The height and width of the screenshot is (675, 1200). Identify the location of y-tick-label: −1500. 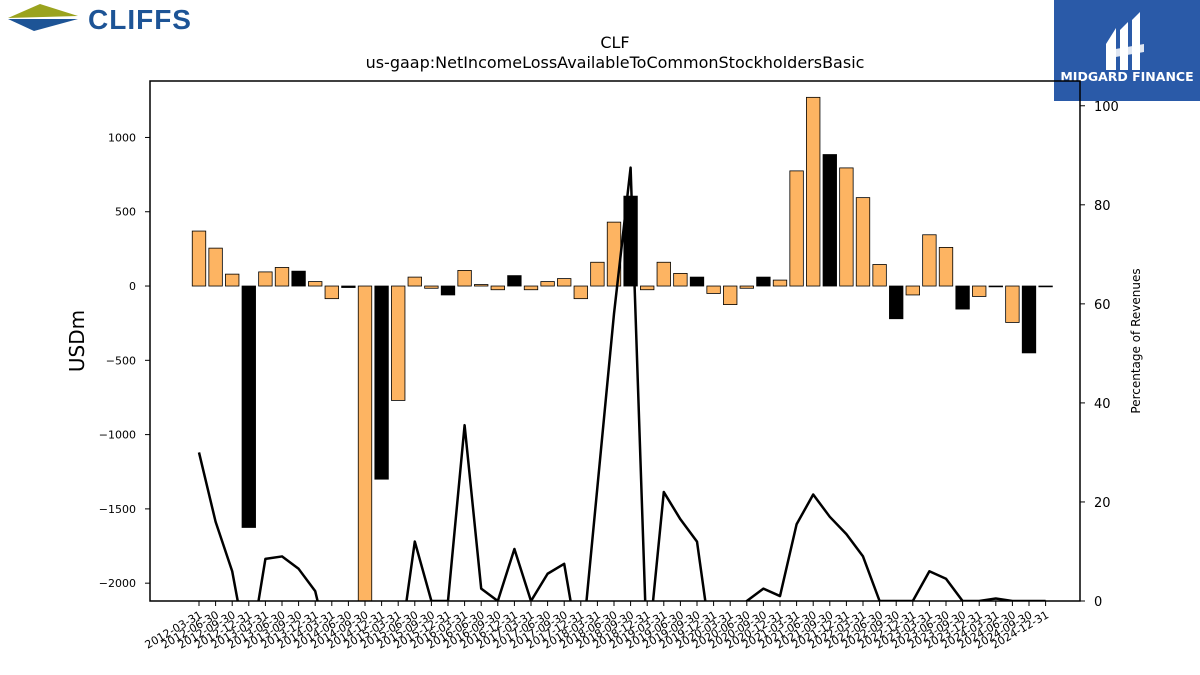
(117, 509).